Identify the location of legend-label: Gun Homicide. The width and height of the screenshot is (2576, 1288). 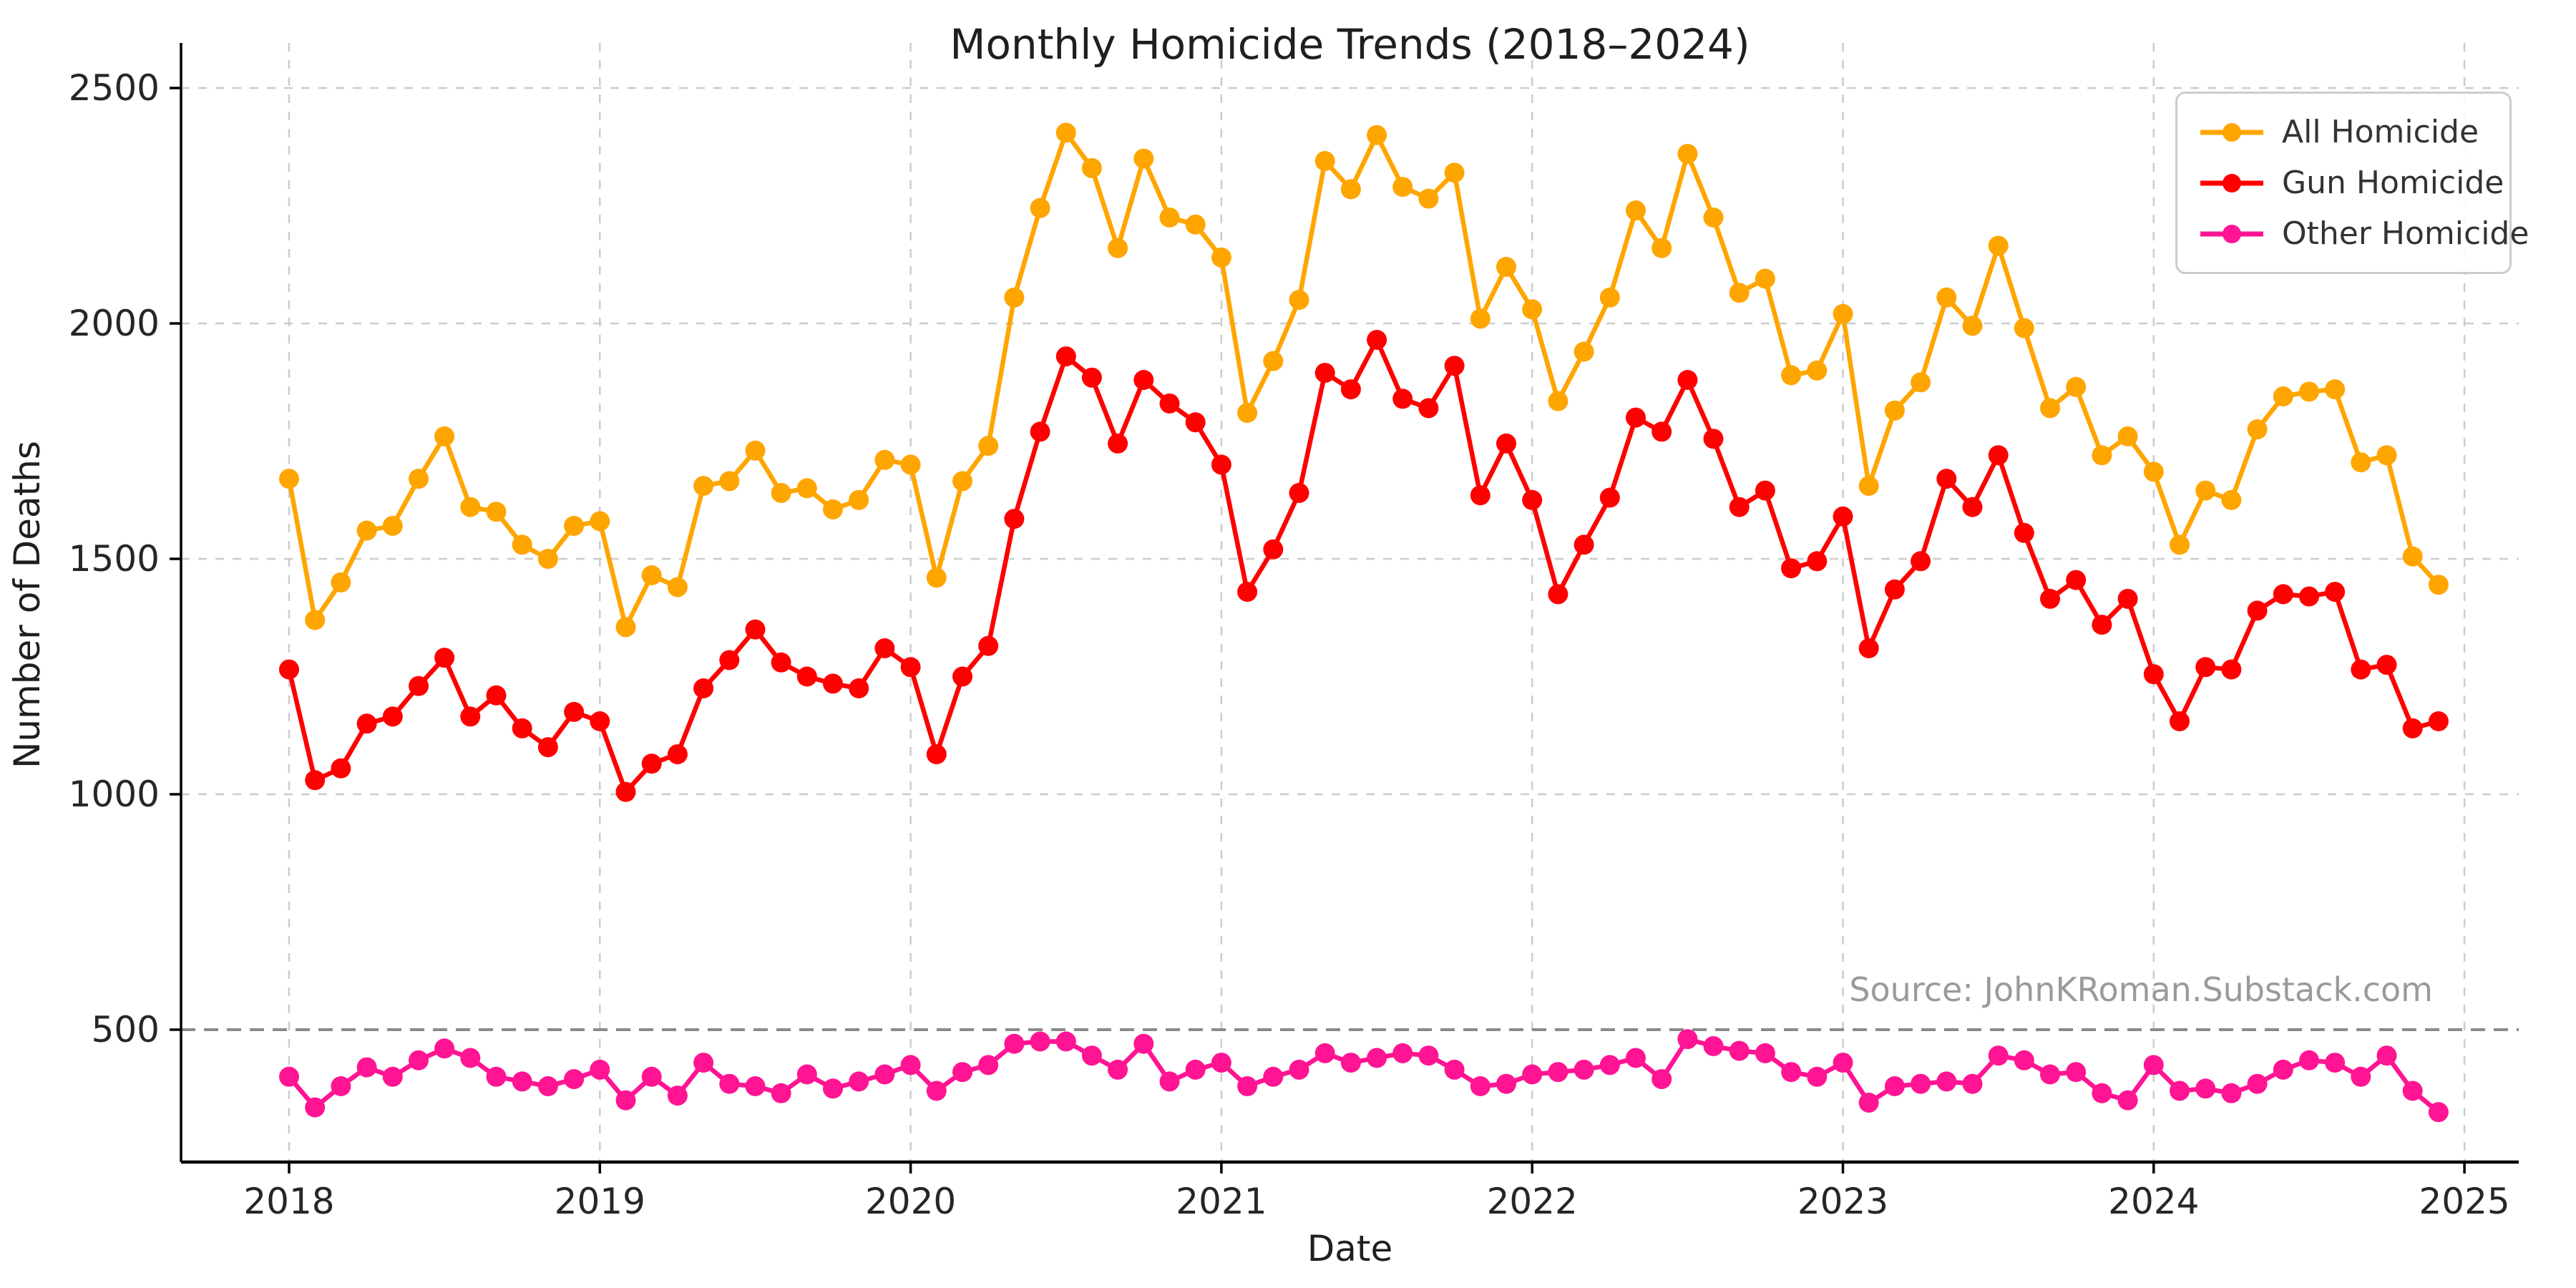
(2393, 183).